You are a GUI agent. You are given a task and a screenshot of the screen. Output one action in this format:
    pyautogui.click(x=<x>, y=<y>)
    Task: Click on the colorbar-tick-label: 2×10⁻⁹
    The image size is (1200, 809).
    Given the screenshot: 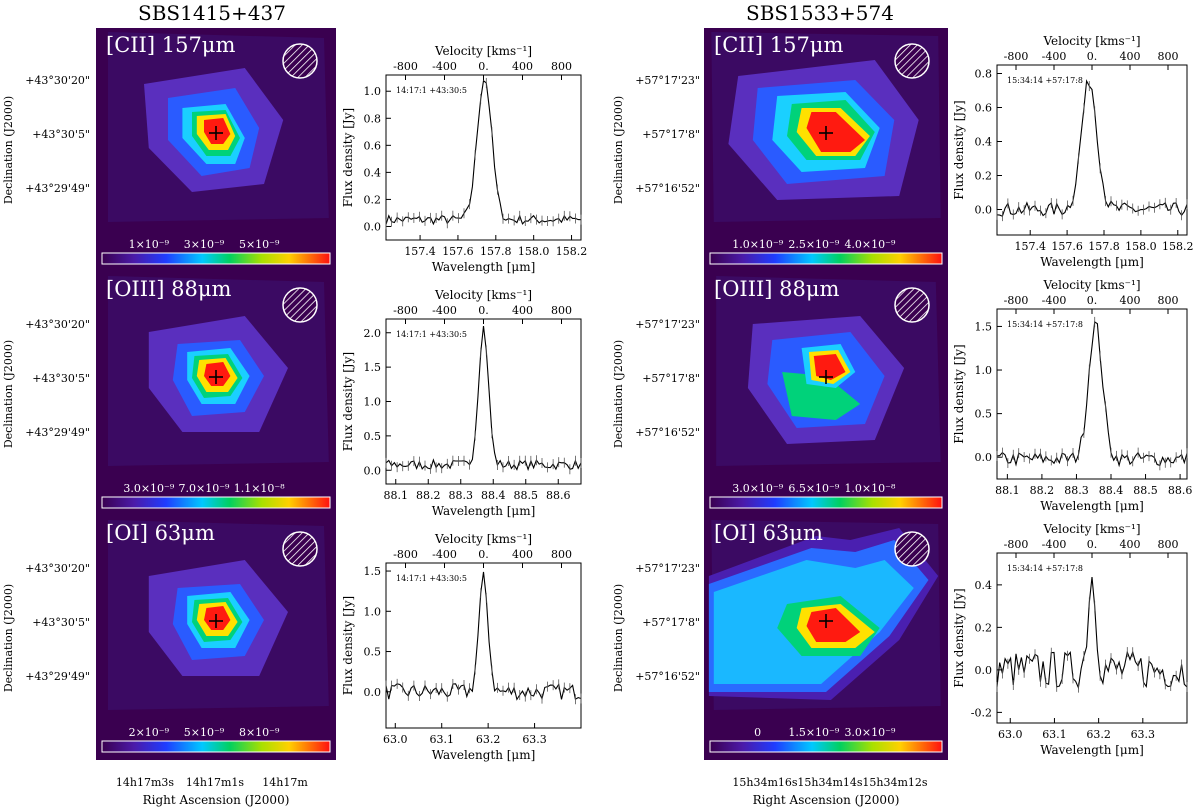 What is the action you would take?
    pyautogui.click(x=149, y=732)
    